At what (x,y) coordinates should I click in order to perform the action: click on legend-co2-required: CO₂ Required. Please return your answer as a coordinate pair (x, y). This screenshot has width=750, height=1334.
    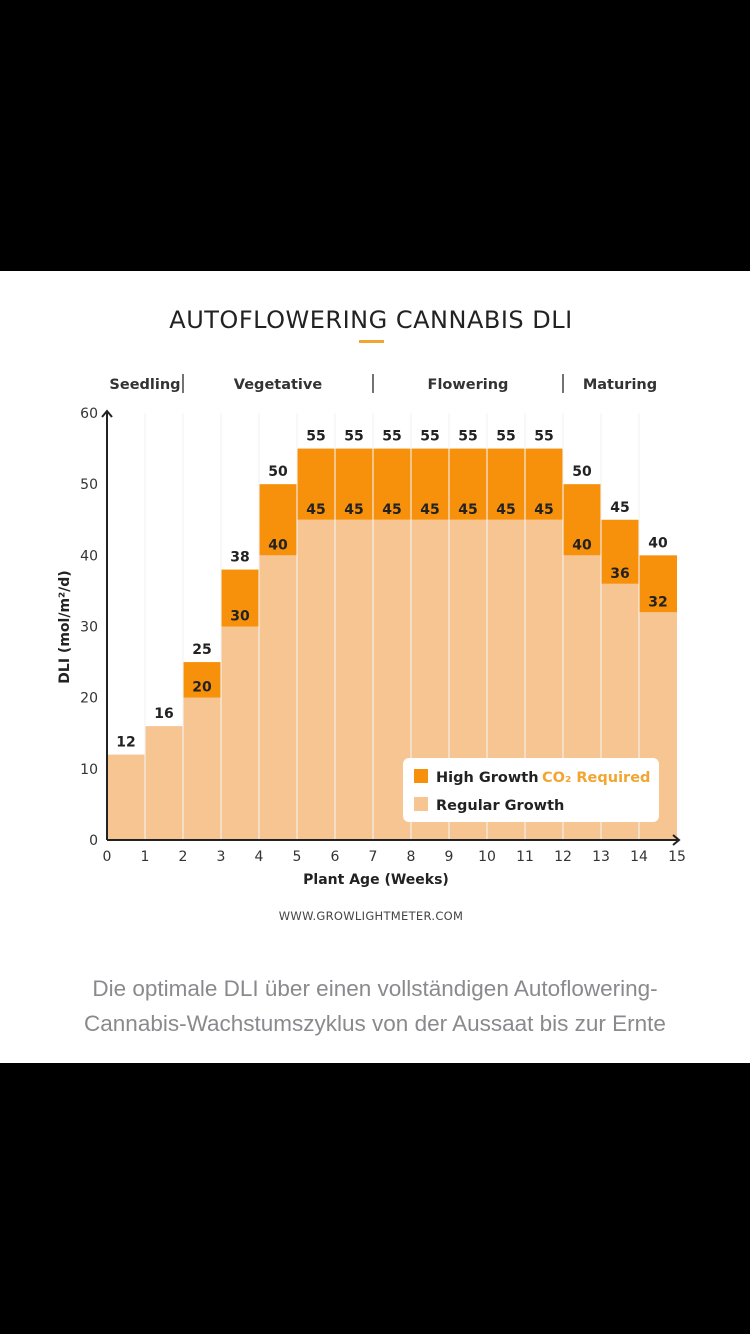
    Looking at the image, I should click on (596, 778).